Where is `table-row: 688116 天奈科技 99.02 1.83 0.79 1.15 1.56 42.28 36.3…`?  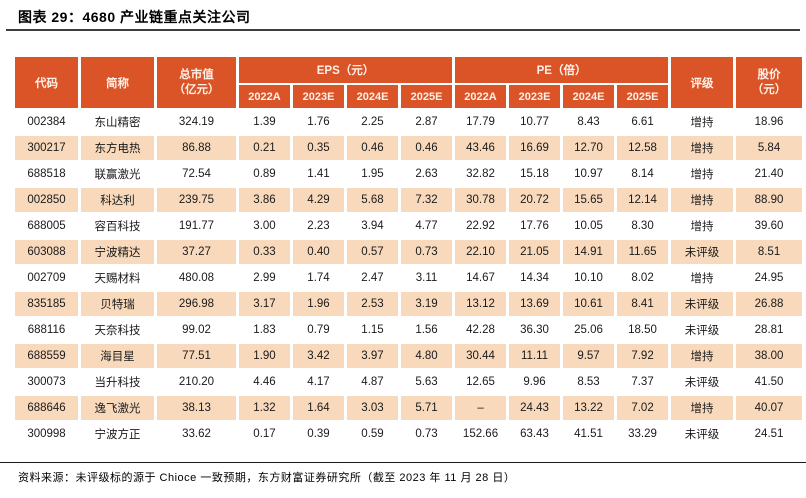 table-row: 688116 天奈科技 99.02 1.83 0.79 1.15 1.56 42.28 36.3… is located at coordinates (409, 330).